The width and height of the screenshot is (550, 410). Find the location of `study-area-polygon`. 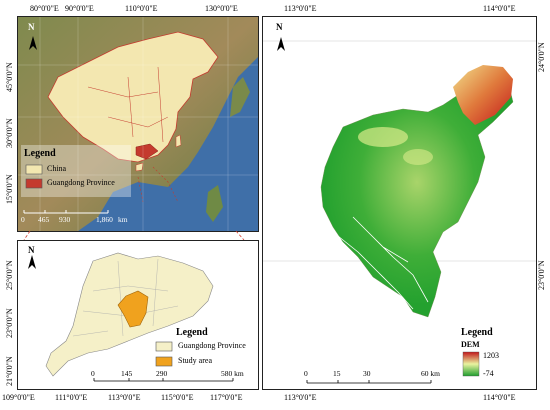

study-area-polygon is located at coordinates (133, 309).